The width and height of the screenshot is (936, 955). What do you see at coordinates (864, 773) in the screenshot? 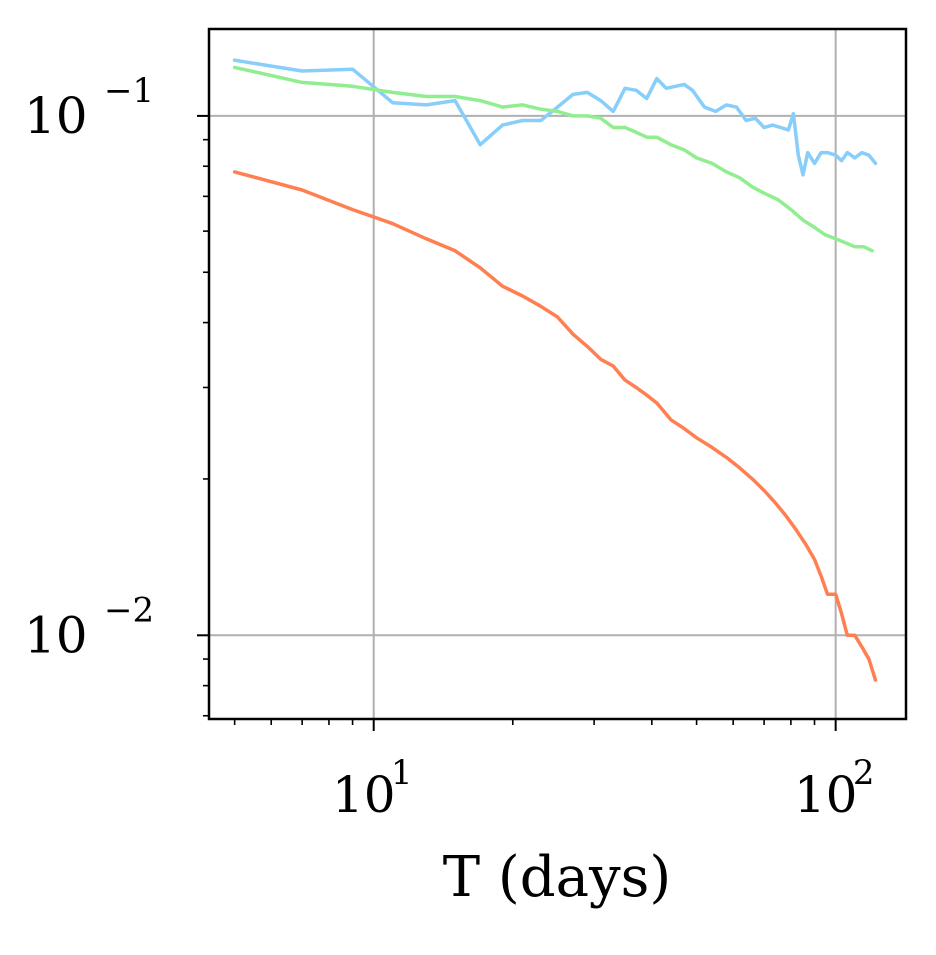
I see `x-tick-exponent: 2` at bounding box center [864, 773].